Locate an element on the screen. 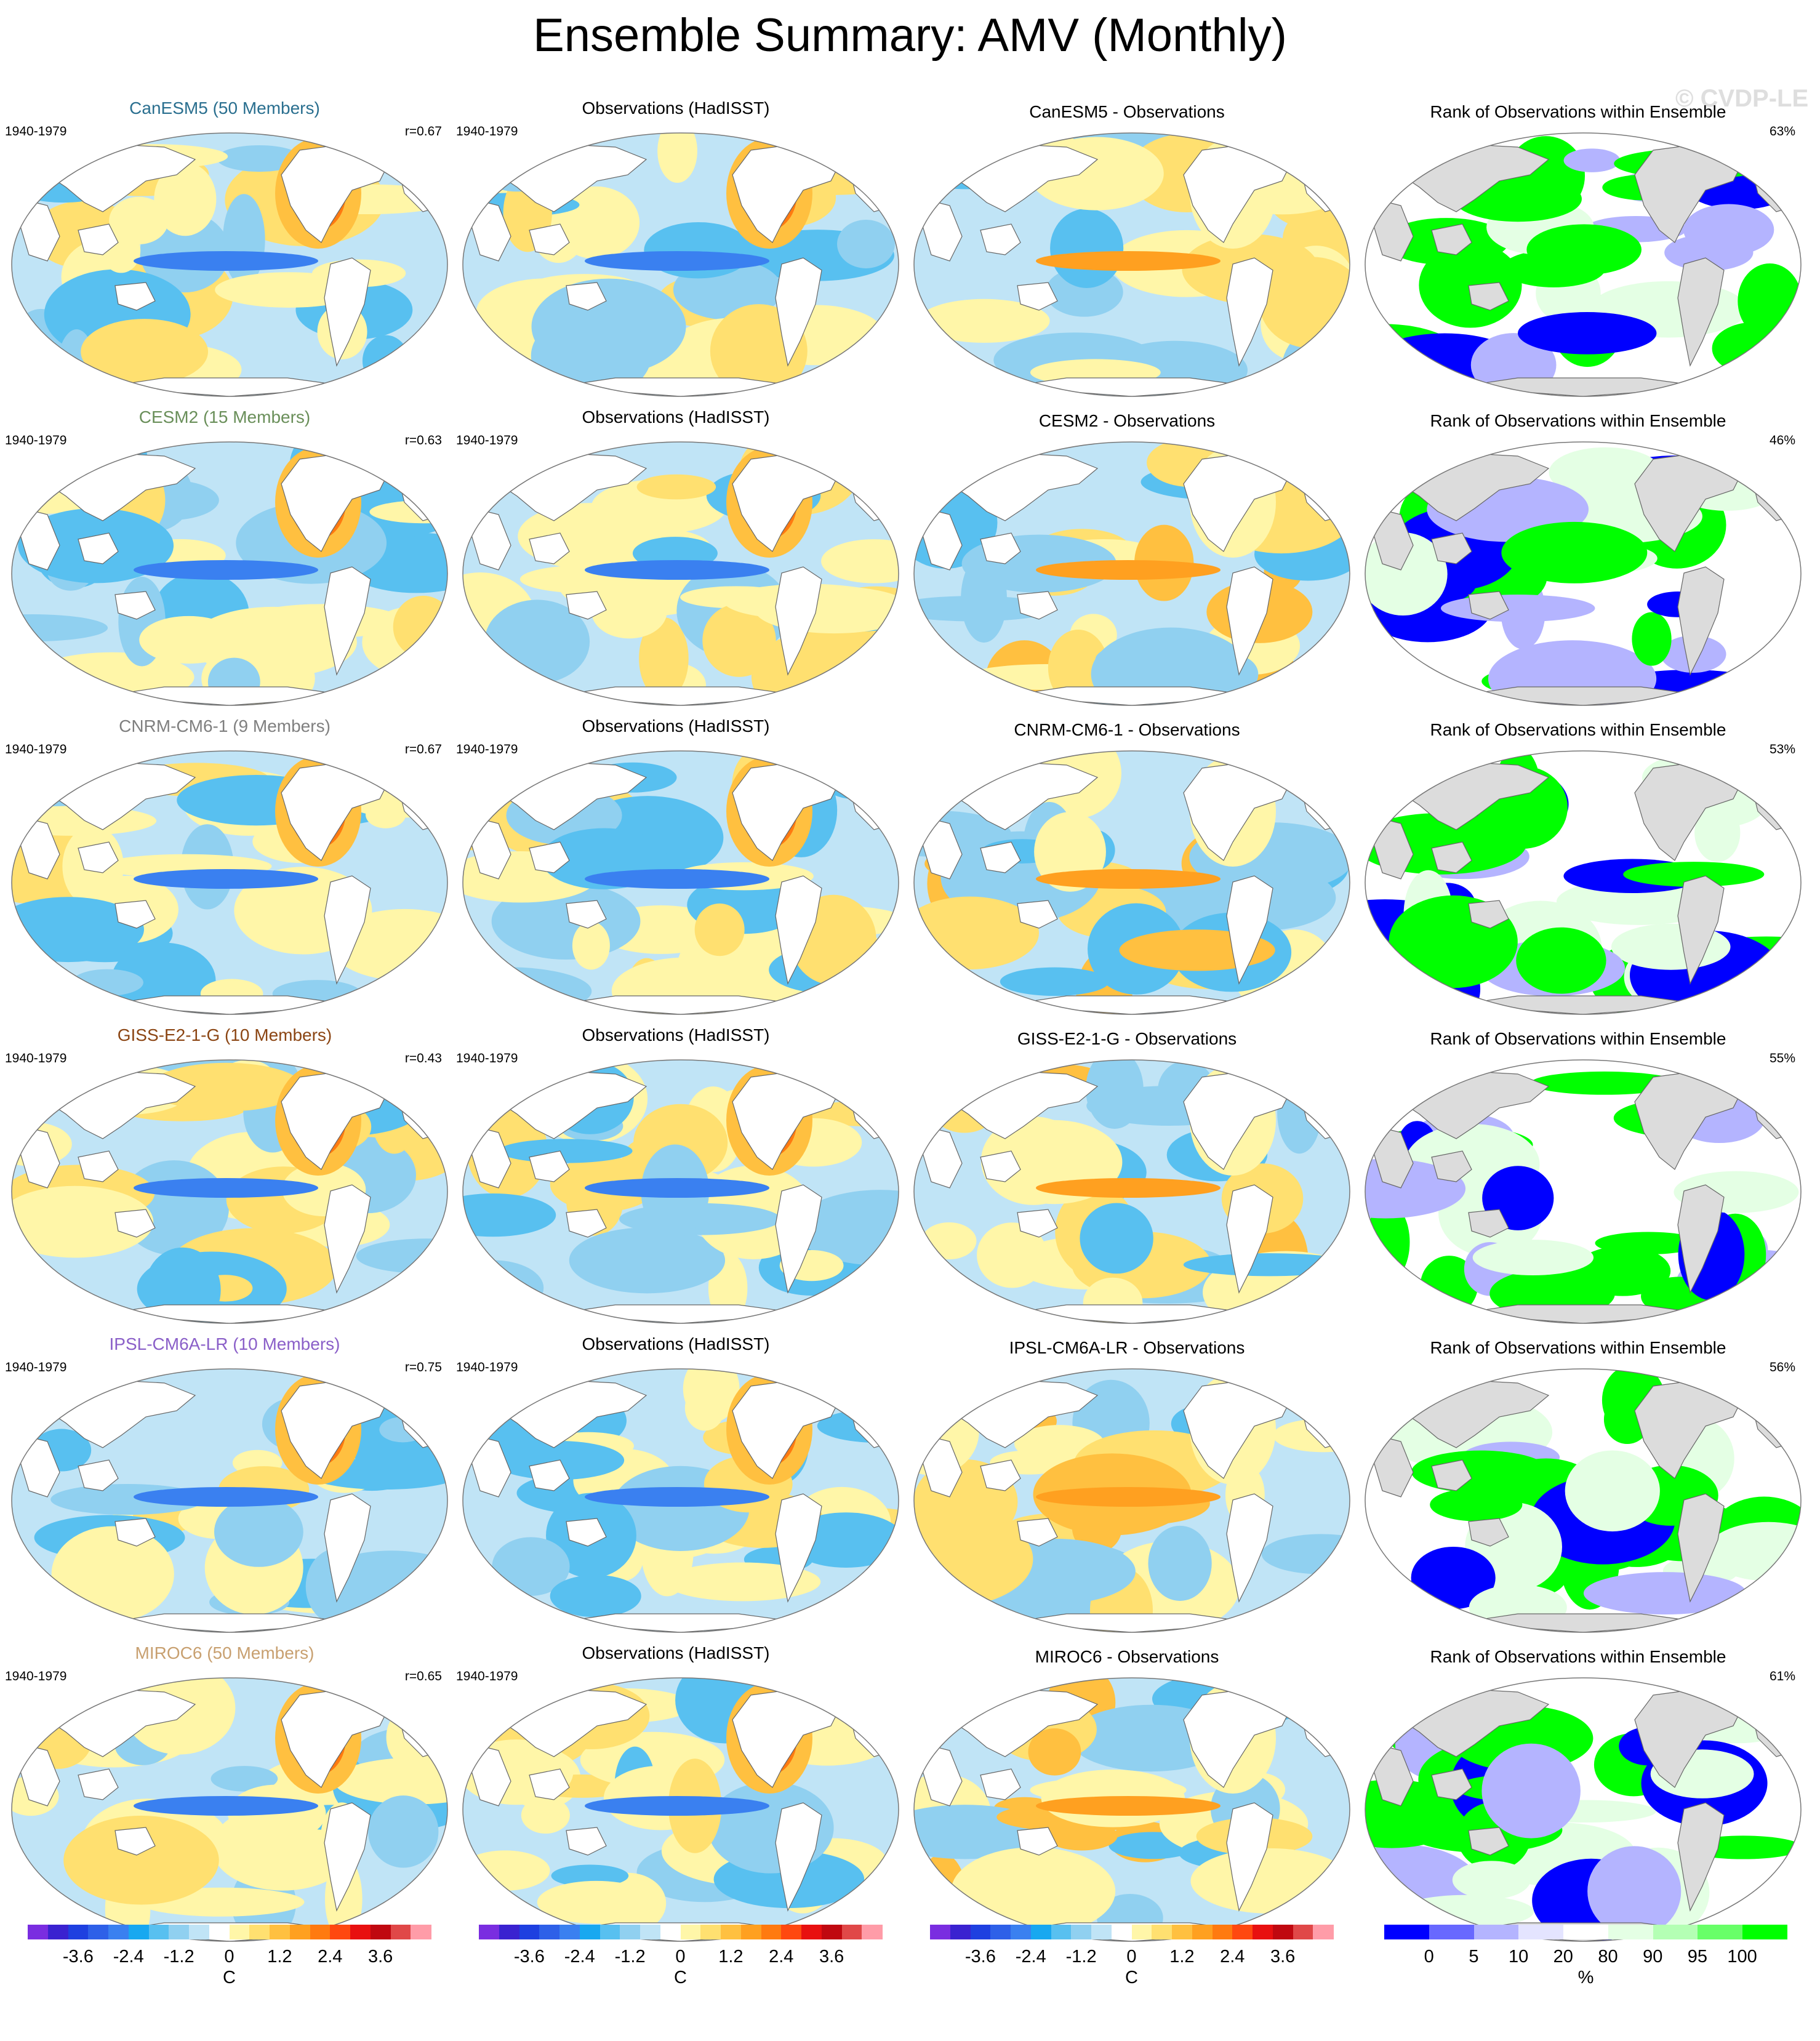 The width and height of the screenshot is (1820, 2041). panel-title: IPSL-CM6A-LR (10 Members) is located at coordinates (224, 1343).